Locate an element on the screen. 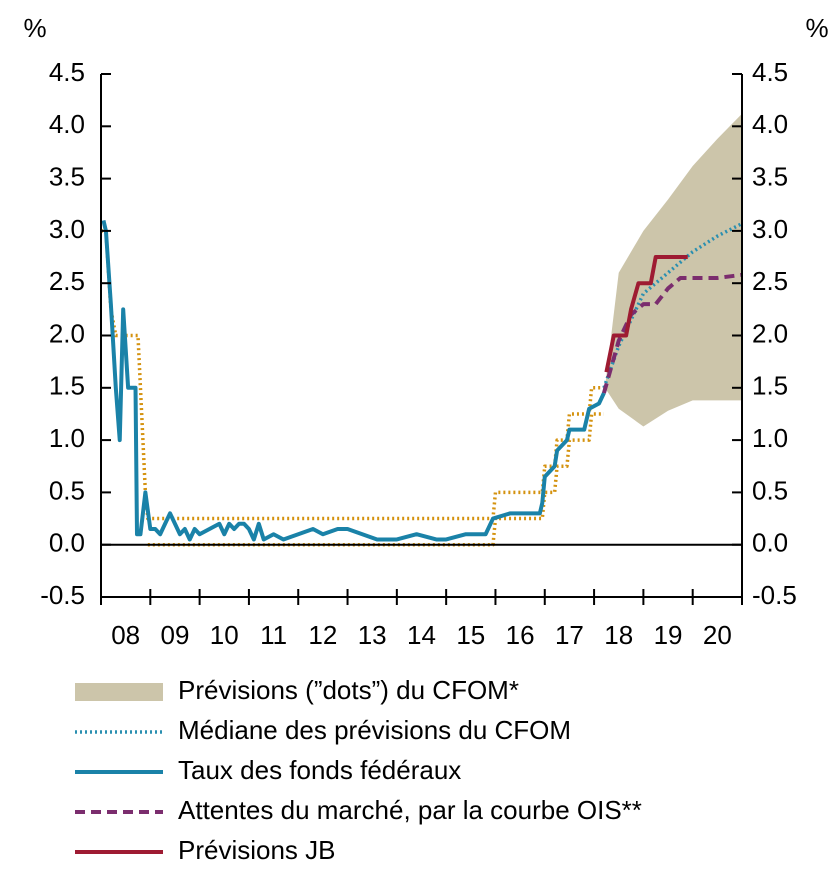 This screenshot has height=872, width=839. x-tick-label: 17 is located at coordinates (569, 635).